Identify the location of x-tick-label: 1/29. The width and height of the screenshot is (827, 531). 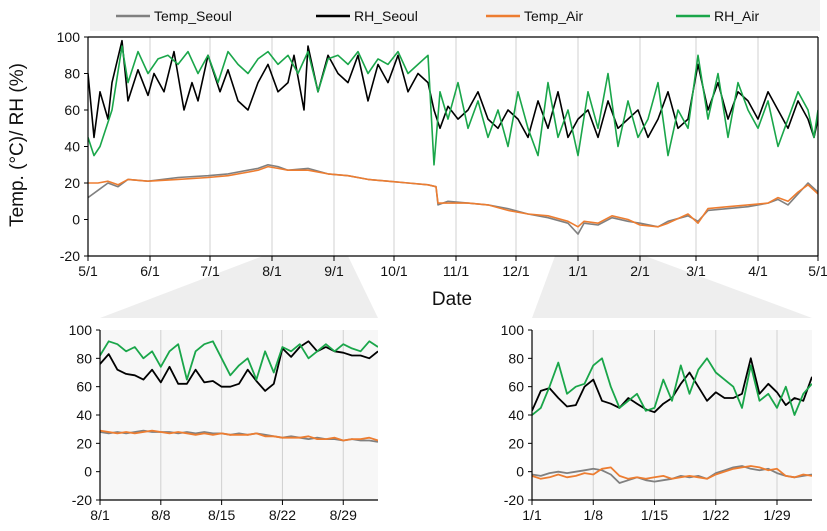
(776, 515).